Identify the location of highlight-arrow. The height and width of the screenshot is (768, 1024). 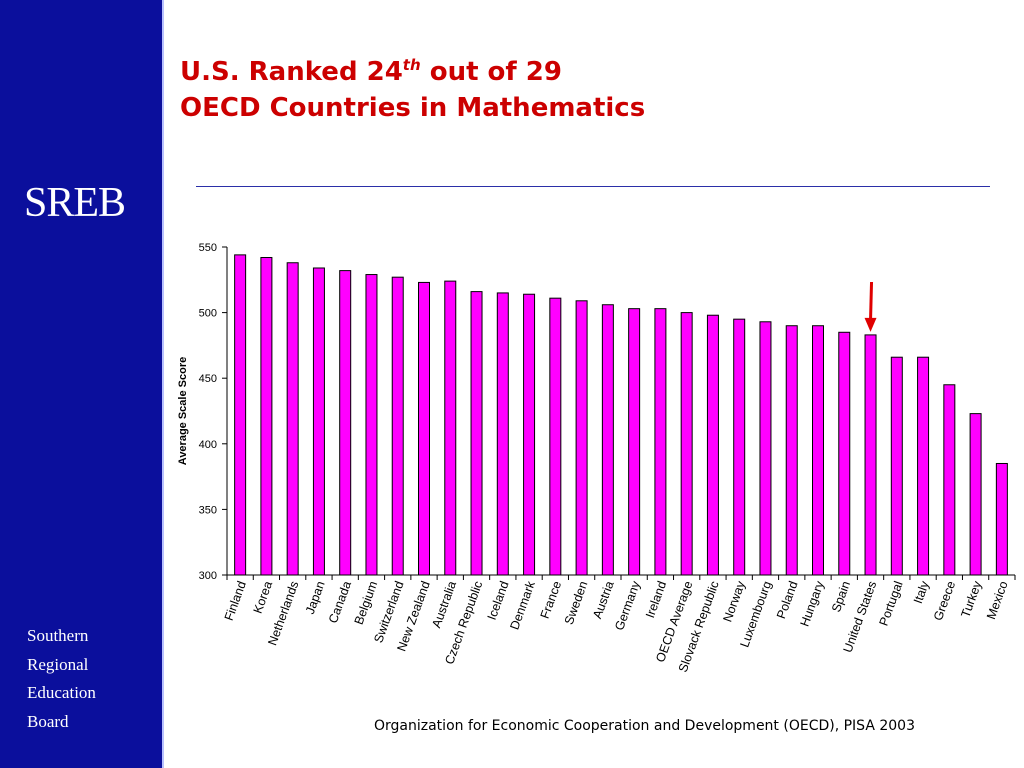
(870, 306).